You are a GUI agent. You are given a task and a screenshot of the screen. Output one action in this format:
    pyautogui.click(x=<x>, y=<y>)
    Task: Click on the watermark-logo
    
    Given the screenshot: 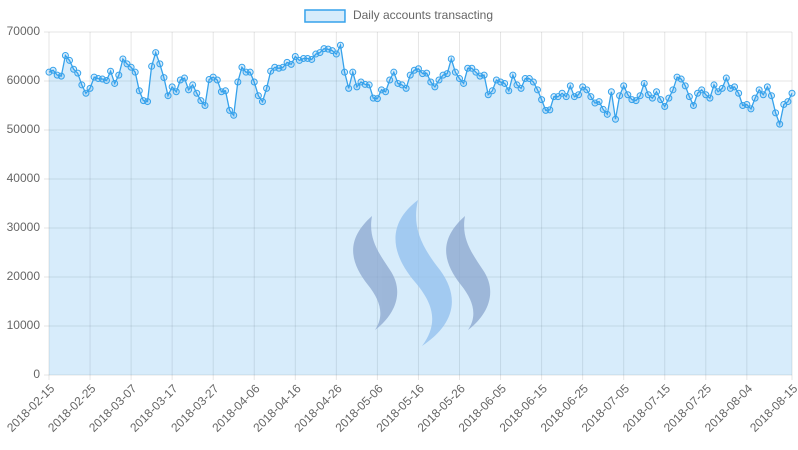 What is the action you would take?
    pyautogui.click(x=422, y=273)
    